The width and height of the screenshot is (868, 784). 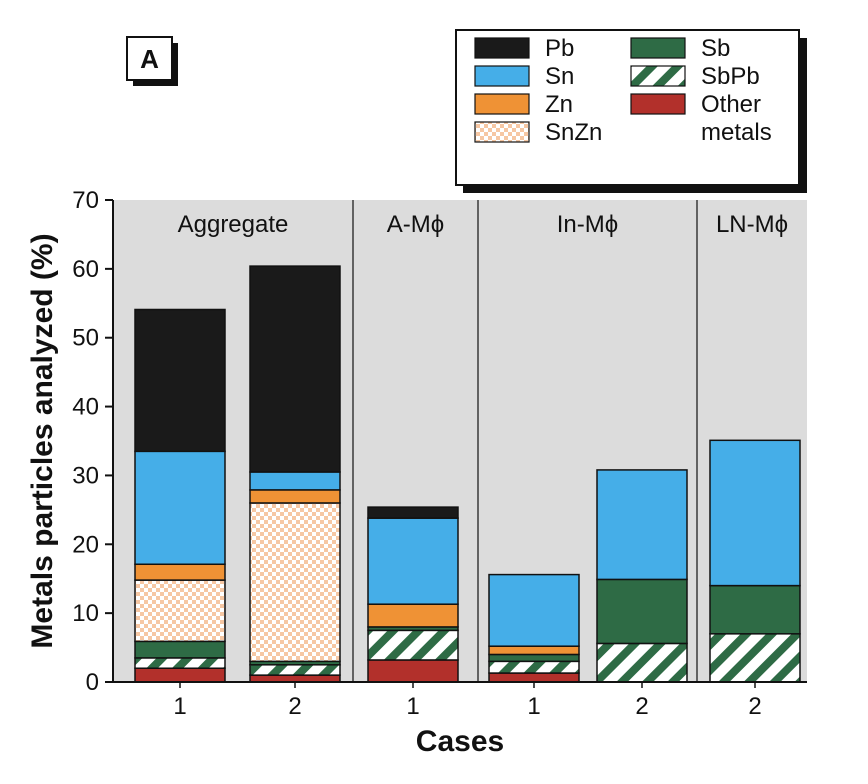 What do you see at coordinates (42, 440) in the screenshot?
I see `y-axis-title: Metals particles analyzed (%)` at bounding box center [42, 440].